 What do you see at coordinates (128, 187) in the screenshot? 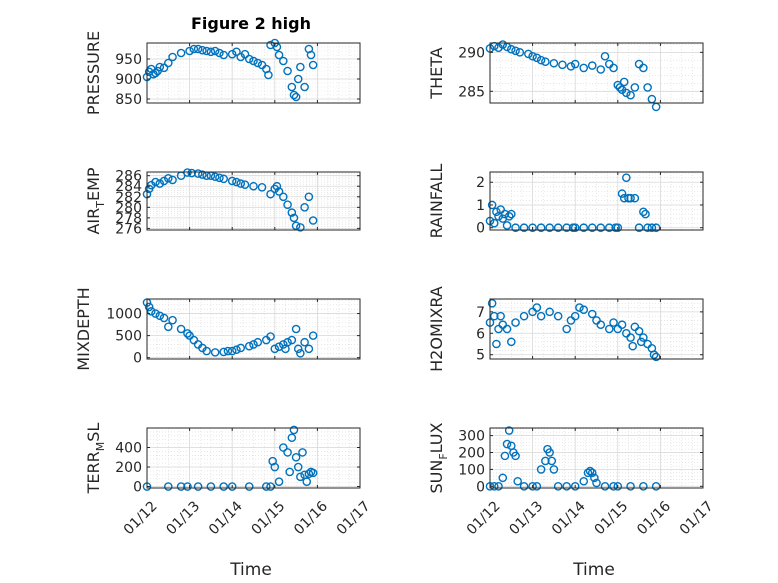
I see `y-tick-label: 284` at bounding box center [128, 187].